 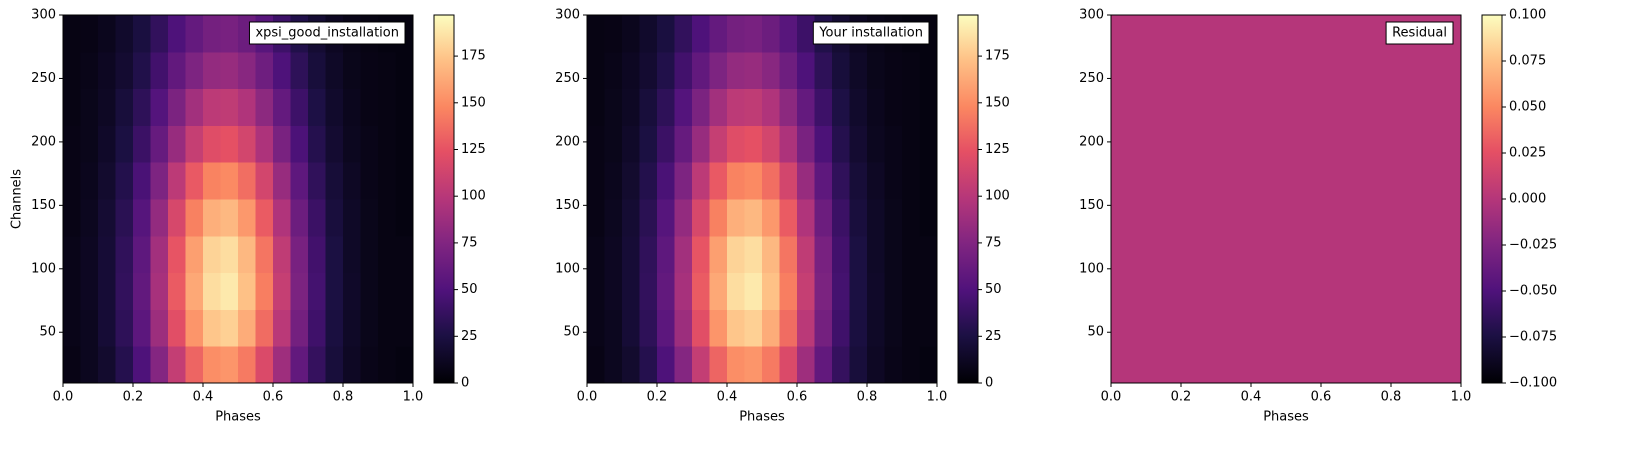 What do you see at coordinates (133, 397) in the screenshot?
I see `x-tick-label: 0.2` at bounding box center [133, 397].